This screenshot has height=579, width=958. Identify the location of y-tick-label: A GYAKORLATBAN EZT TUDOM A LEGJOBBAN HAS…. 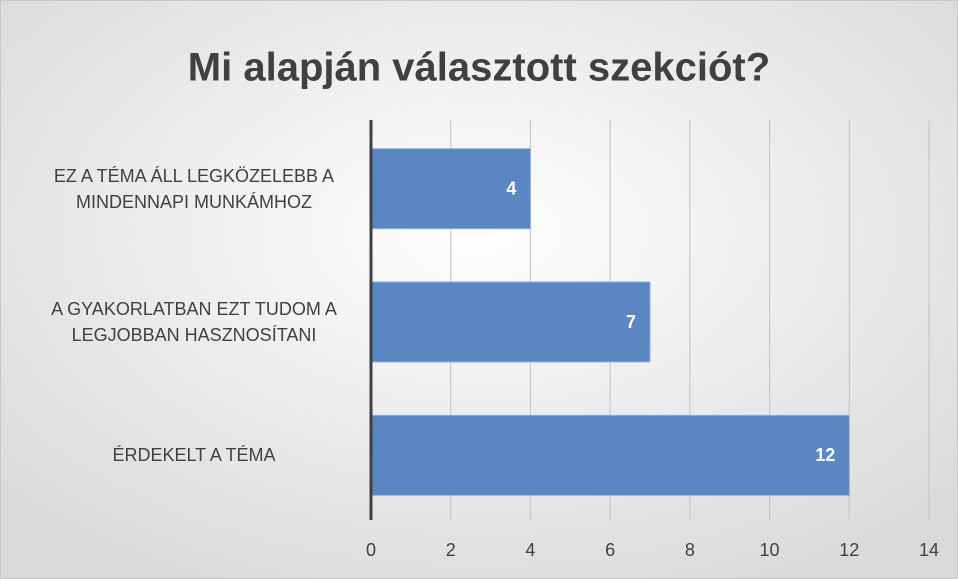
(194, 322).